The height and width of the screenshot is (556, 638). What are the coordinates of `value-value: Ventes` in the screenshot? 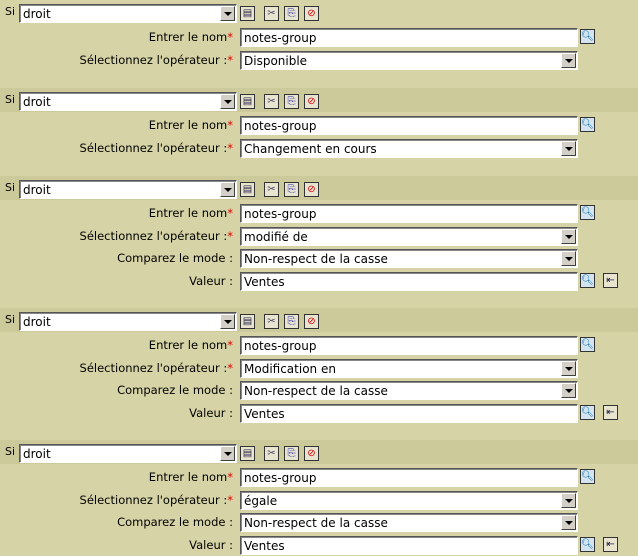 It's located at (264, 546).